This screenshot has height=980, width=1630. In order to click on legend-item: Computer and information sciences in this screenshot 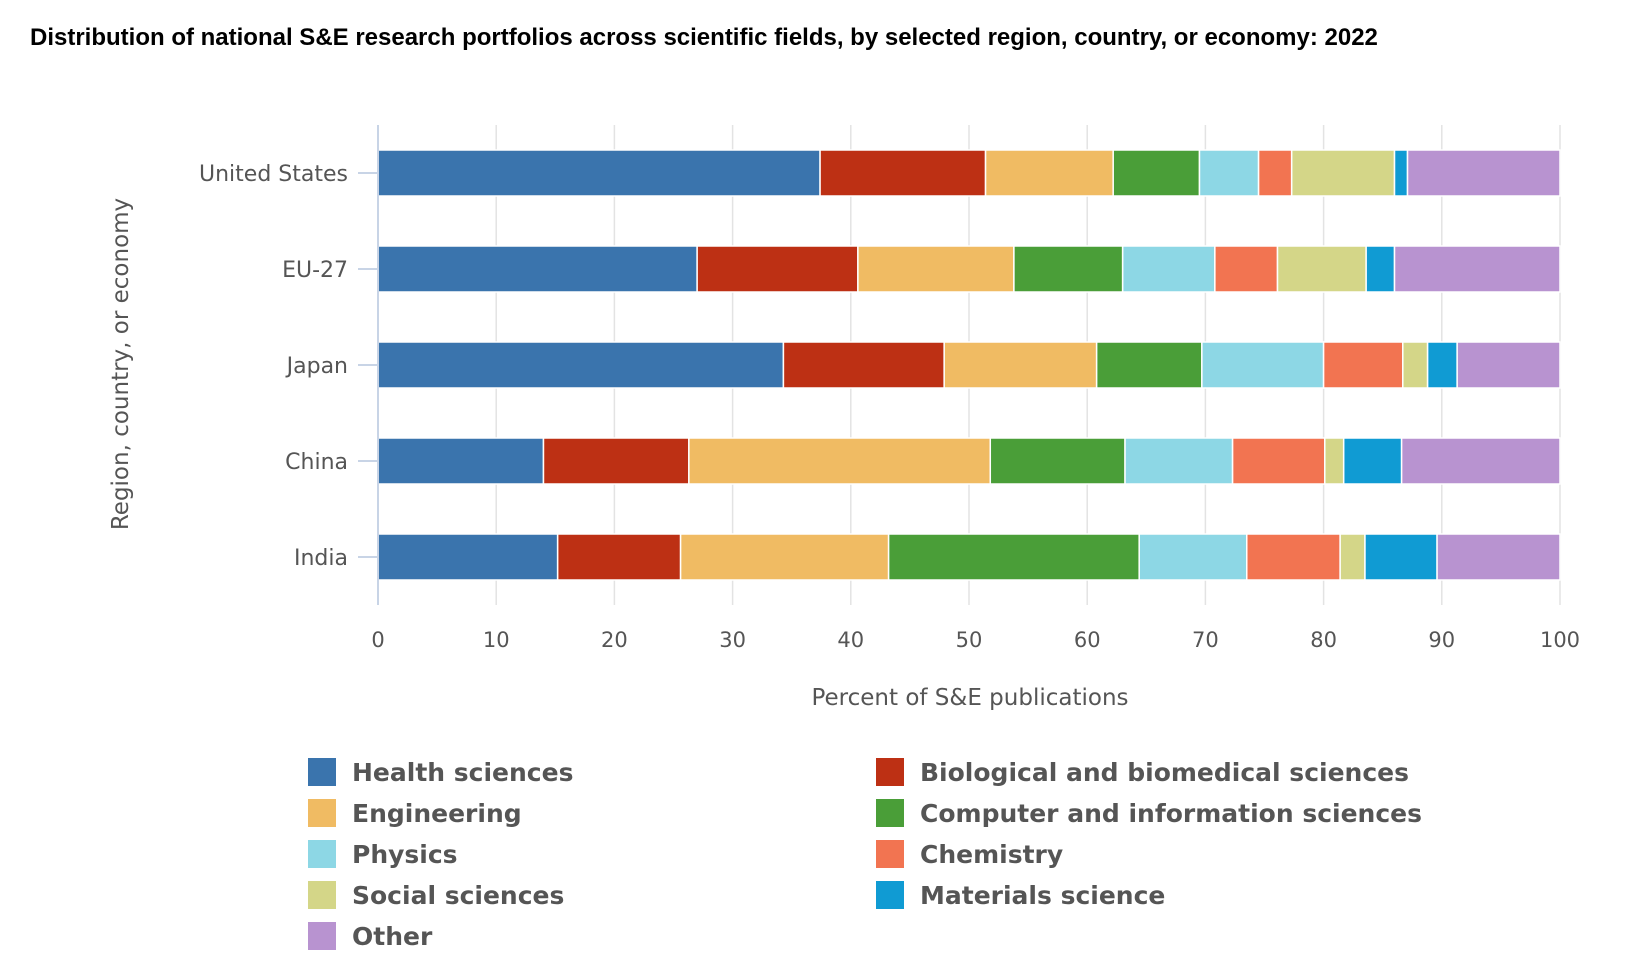, I will do `click(1160, 813)`.